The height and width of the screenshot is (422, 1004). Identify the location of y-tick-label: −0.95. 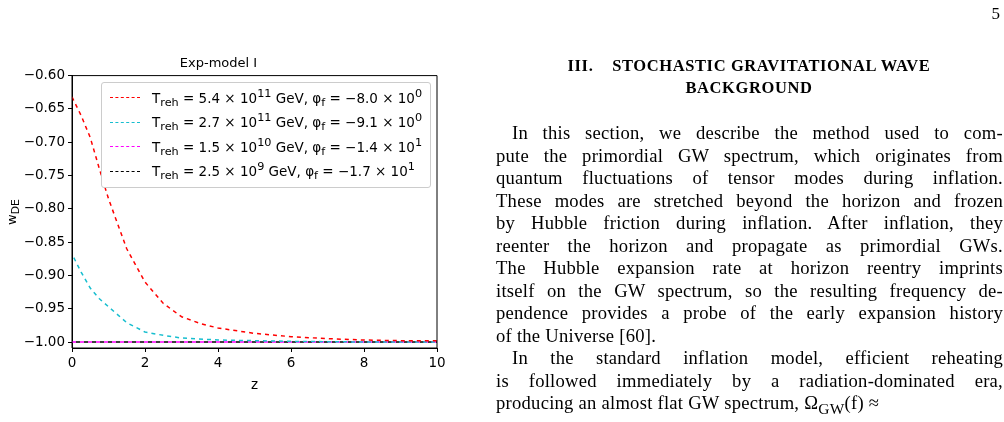
(44, 307).